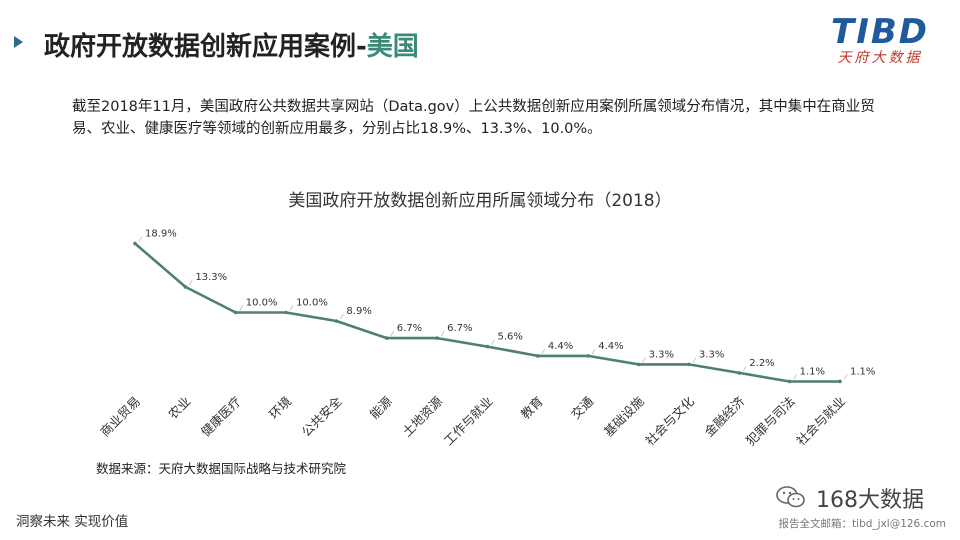 The image size is (960, 540). What do you see at coordinates (179, 408) in the screenshot?
I see `x-tick-label: 农业` at bounding box center [179, 408].